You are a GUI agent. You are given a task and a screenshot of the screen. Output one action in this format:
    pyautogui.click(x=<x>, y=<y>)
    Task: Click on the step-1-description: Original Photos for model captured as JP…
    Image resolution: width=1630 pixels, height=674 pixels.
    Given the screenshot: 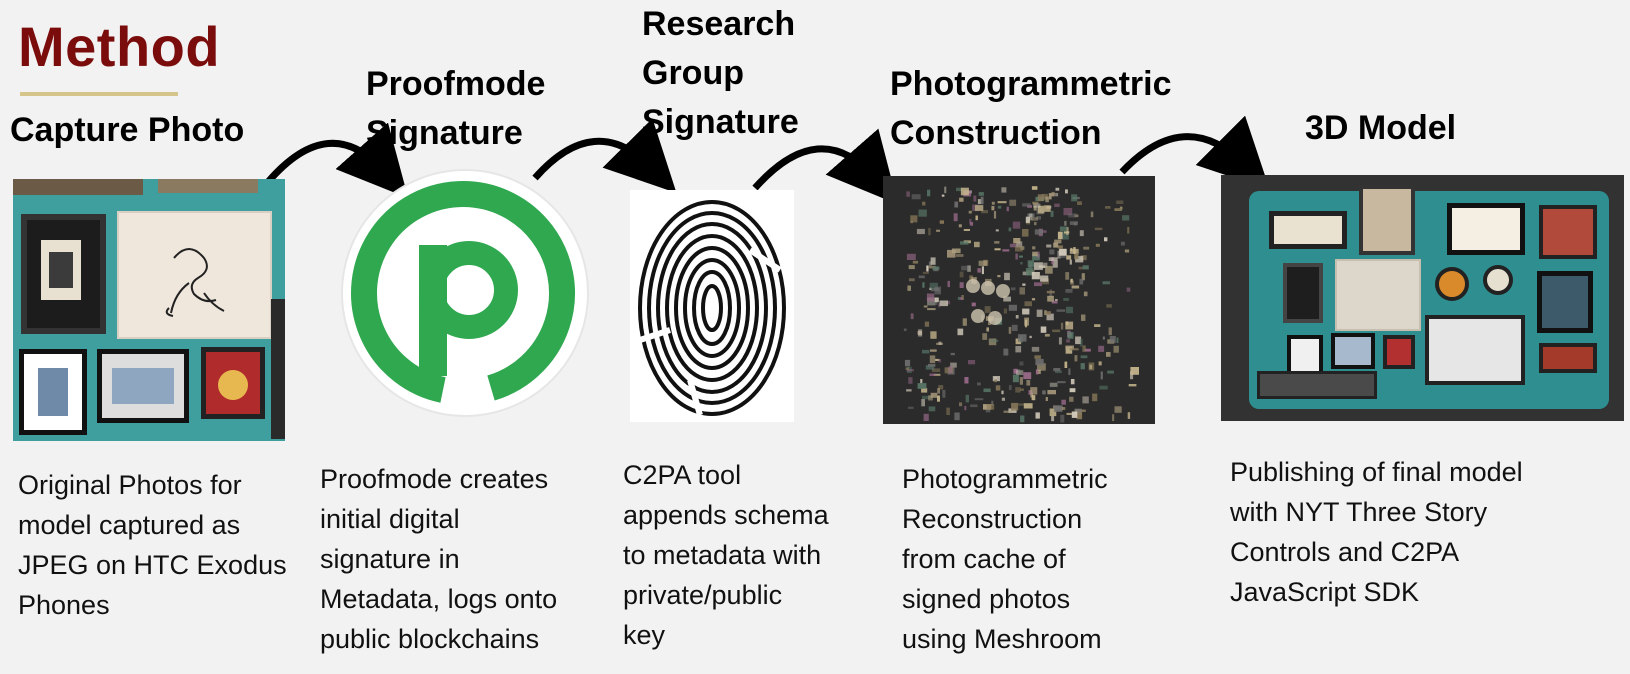 What is the action you would take?
    pyautogui.click(x=152, y=545)
    